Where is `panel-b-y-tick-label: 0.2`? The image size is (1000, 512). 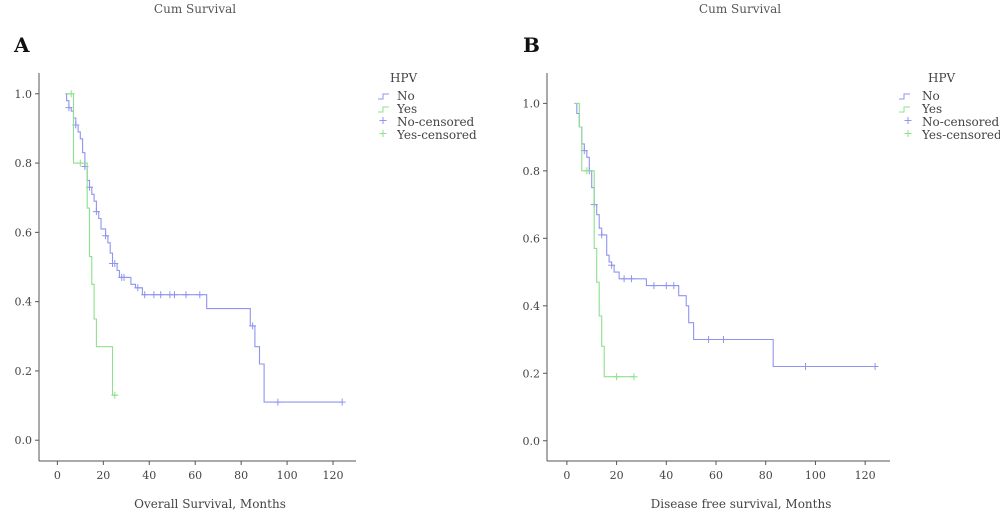 panel-b-y-tick-label: 0.2 is located at coordinates (532, 373).